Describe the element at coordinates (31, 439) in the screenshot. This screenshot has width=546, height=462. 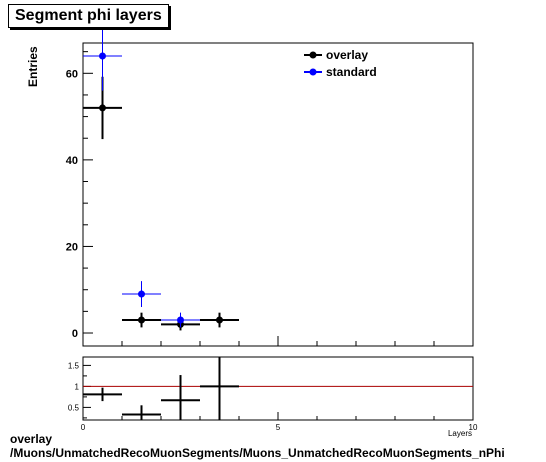
I see `footer-label: overlay` at that location.